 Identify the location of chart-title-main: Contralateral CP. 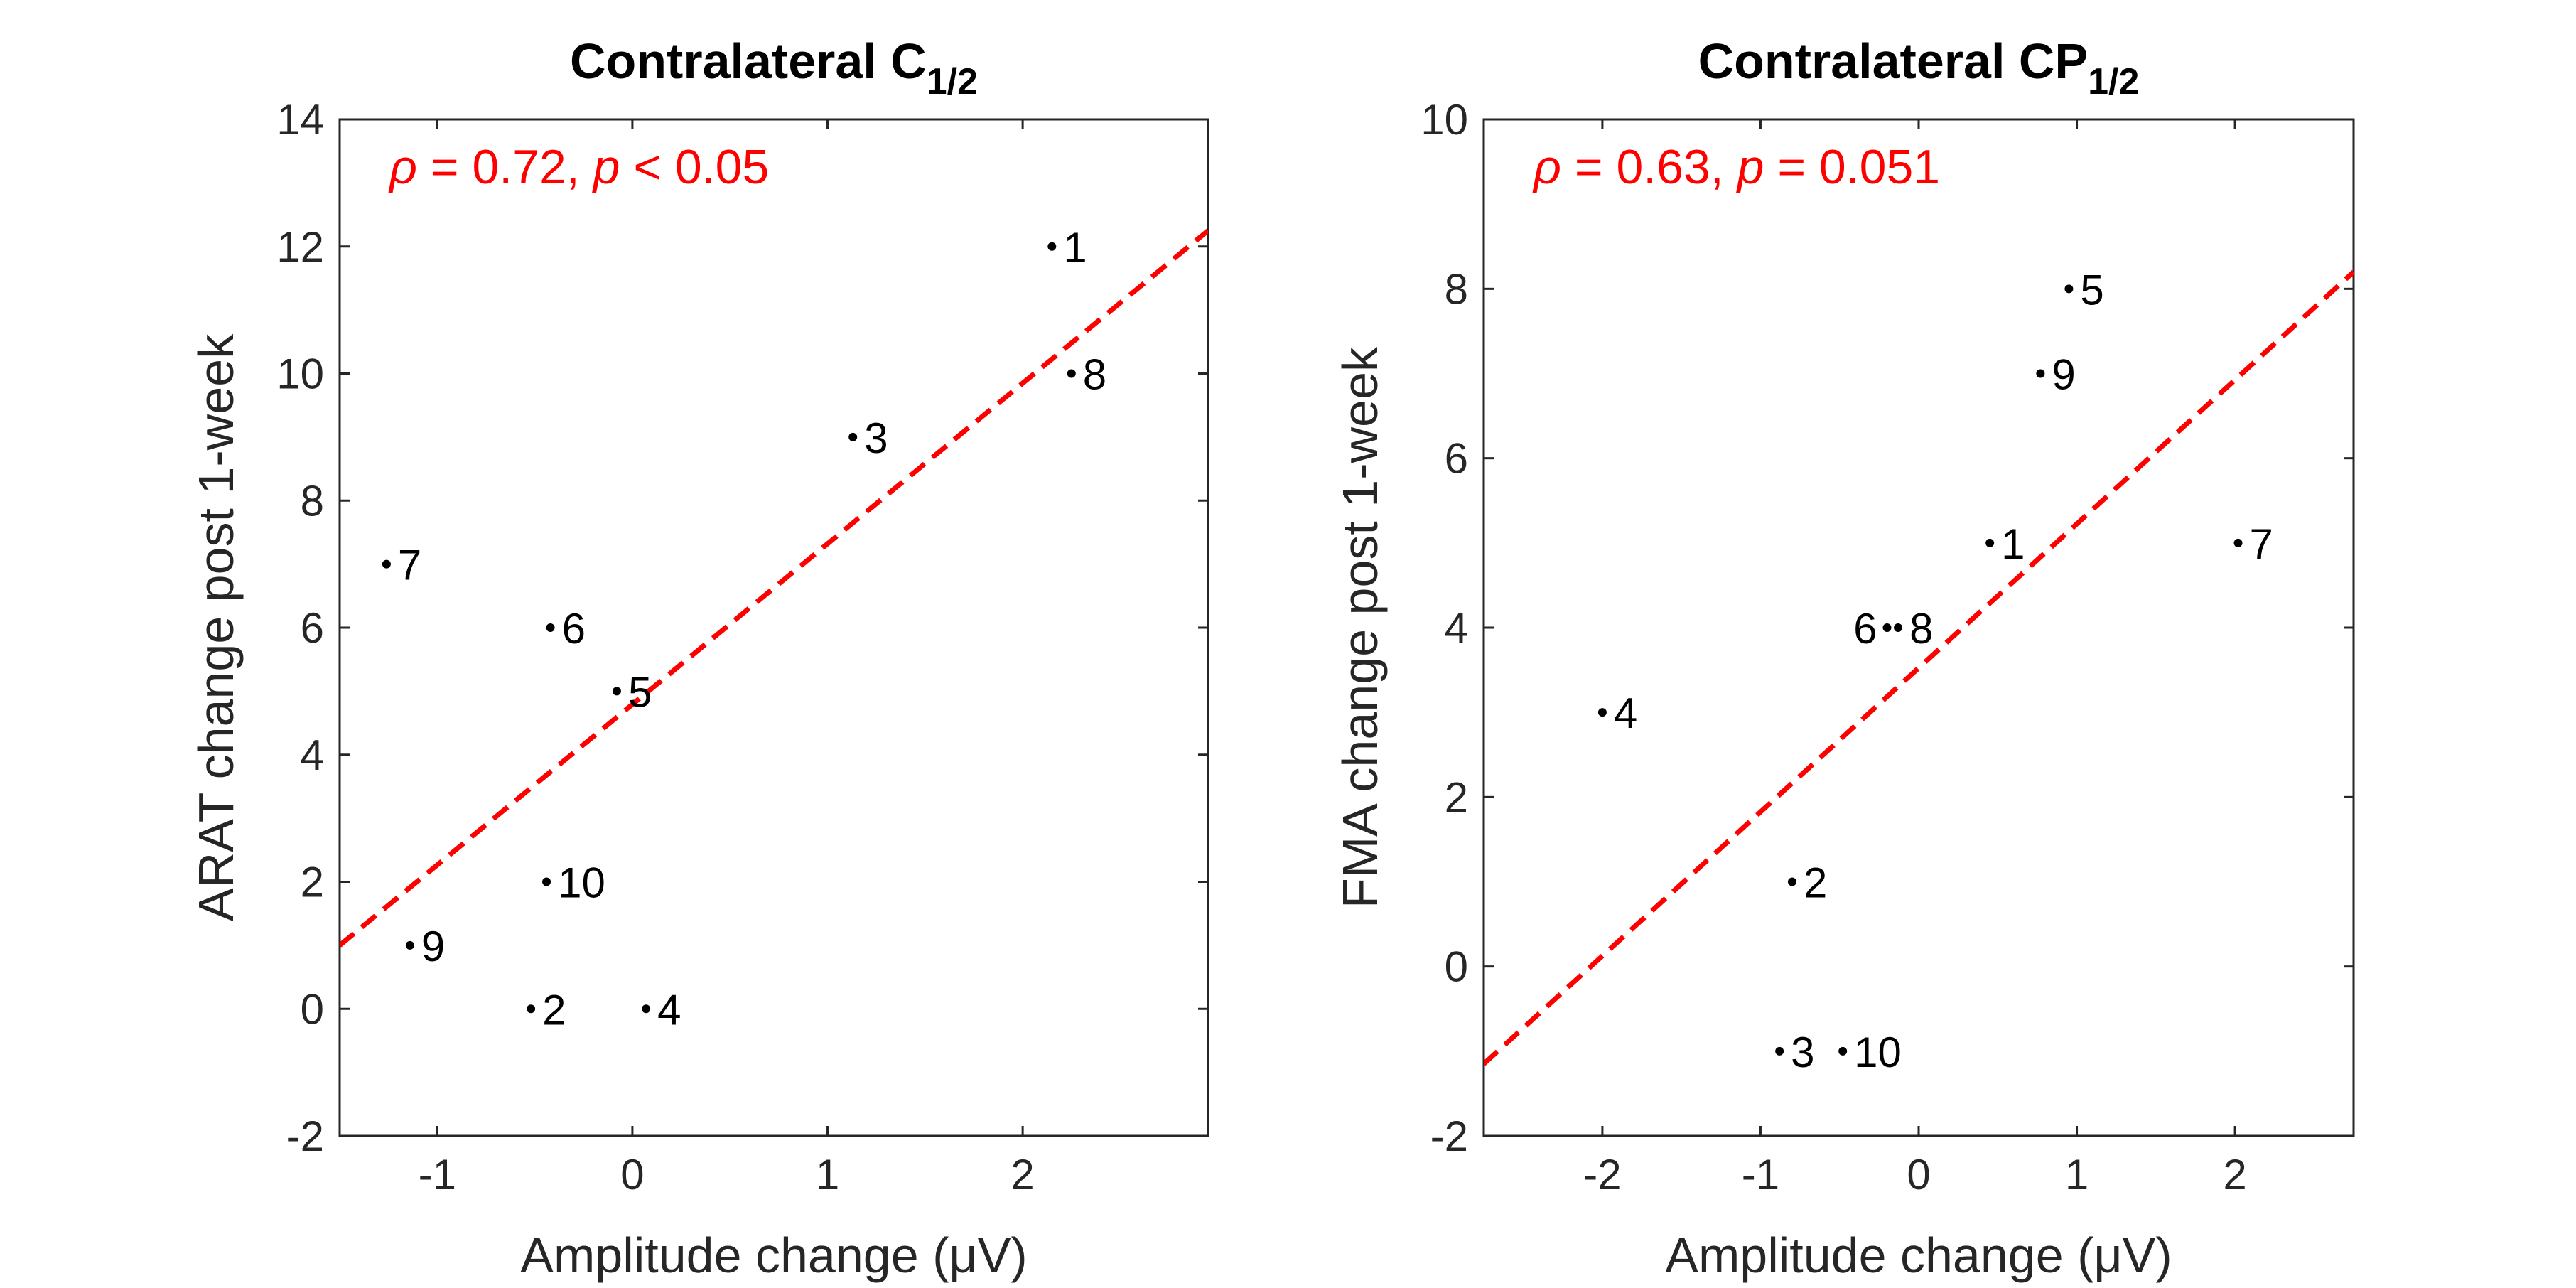
(1893, 61).